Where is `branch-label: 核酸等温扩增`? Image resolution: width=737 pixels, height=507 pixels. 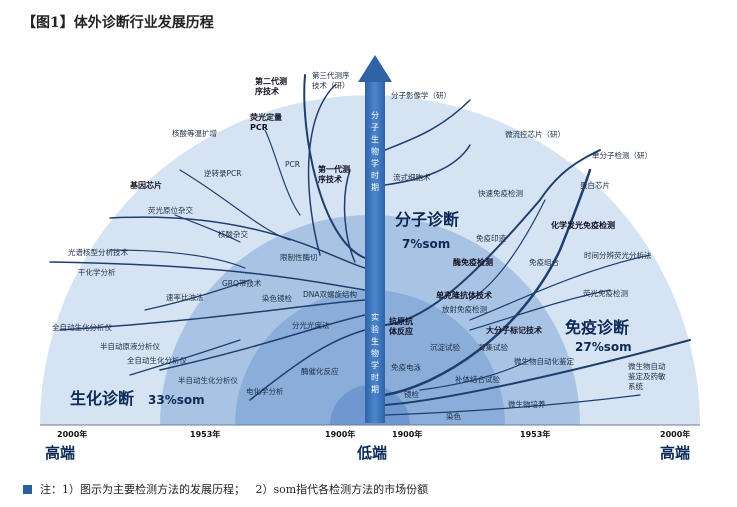 branch-label: 核酸等温扩增 is located at coordinates (194, 133).